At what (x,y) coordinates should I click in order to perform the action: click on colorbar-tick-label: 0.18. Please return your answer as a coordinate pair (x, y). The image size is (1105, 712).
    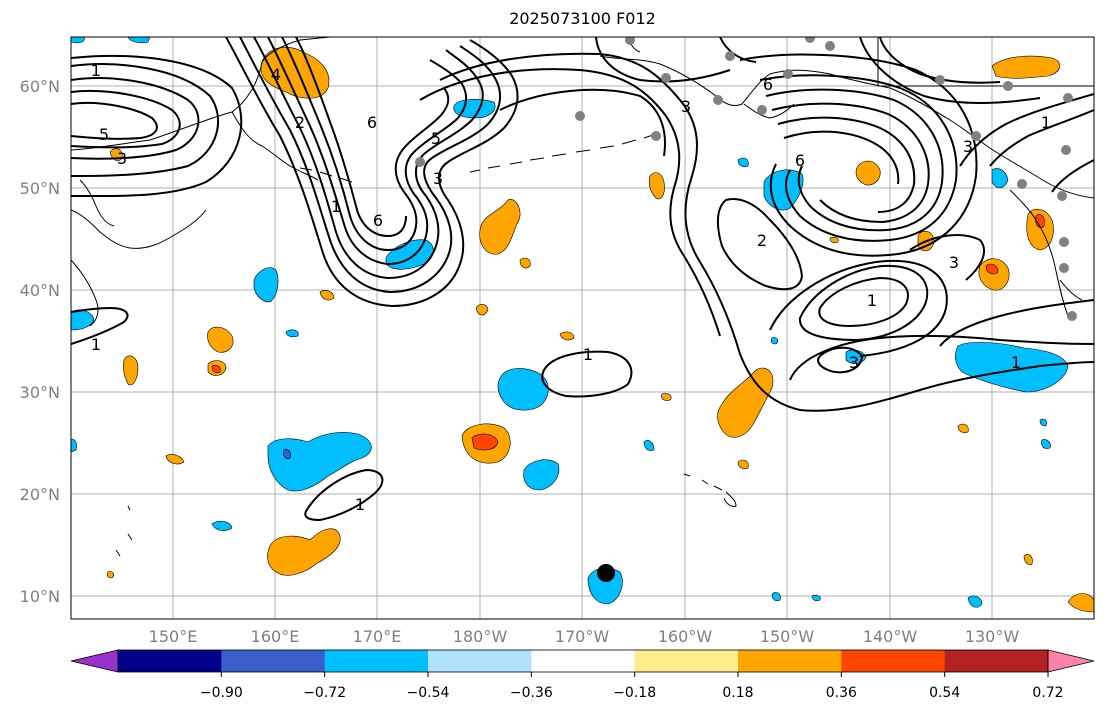
    Looking at the image, I should click on (737, 693).